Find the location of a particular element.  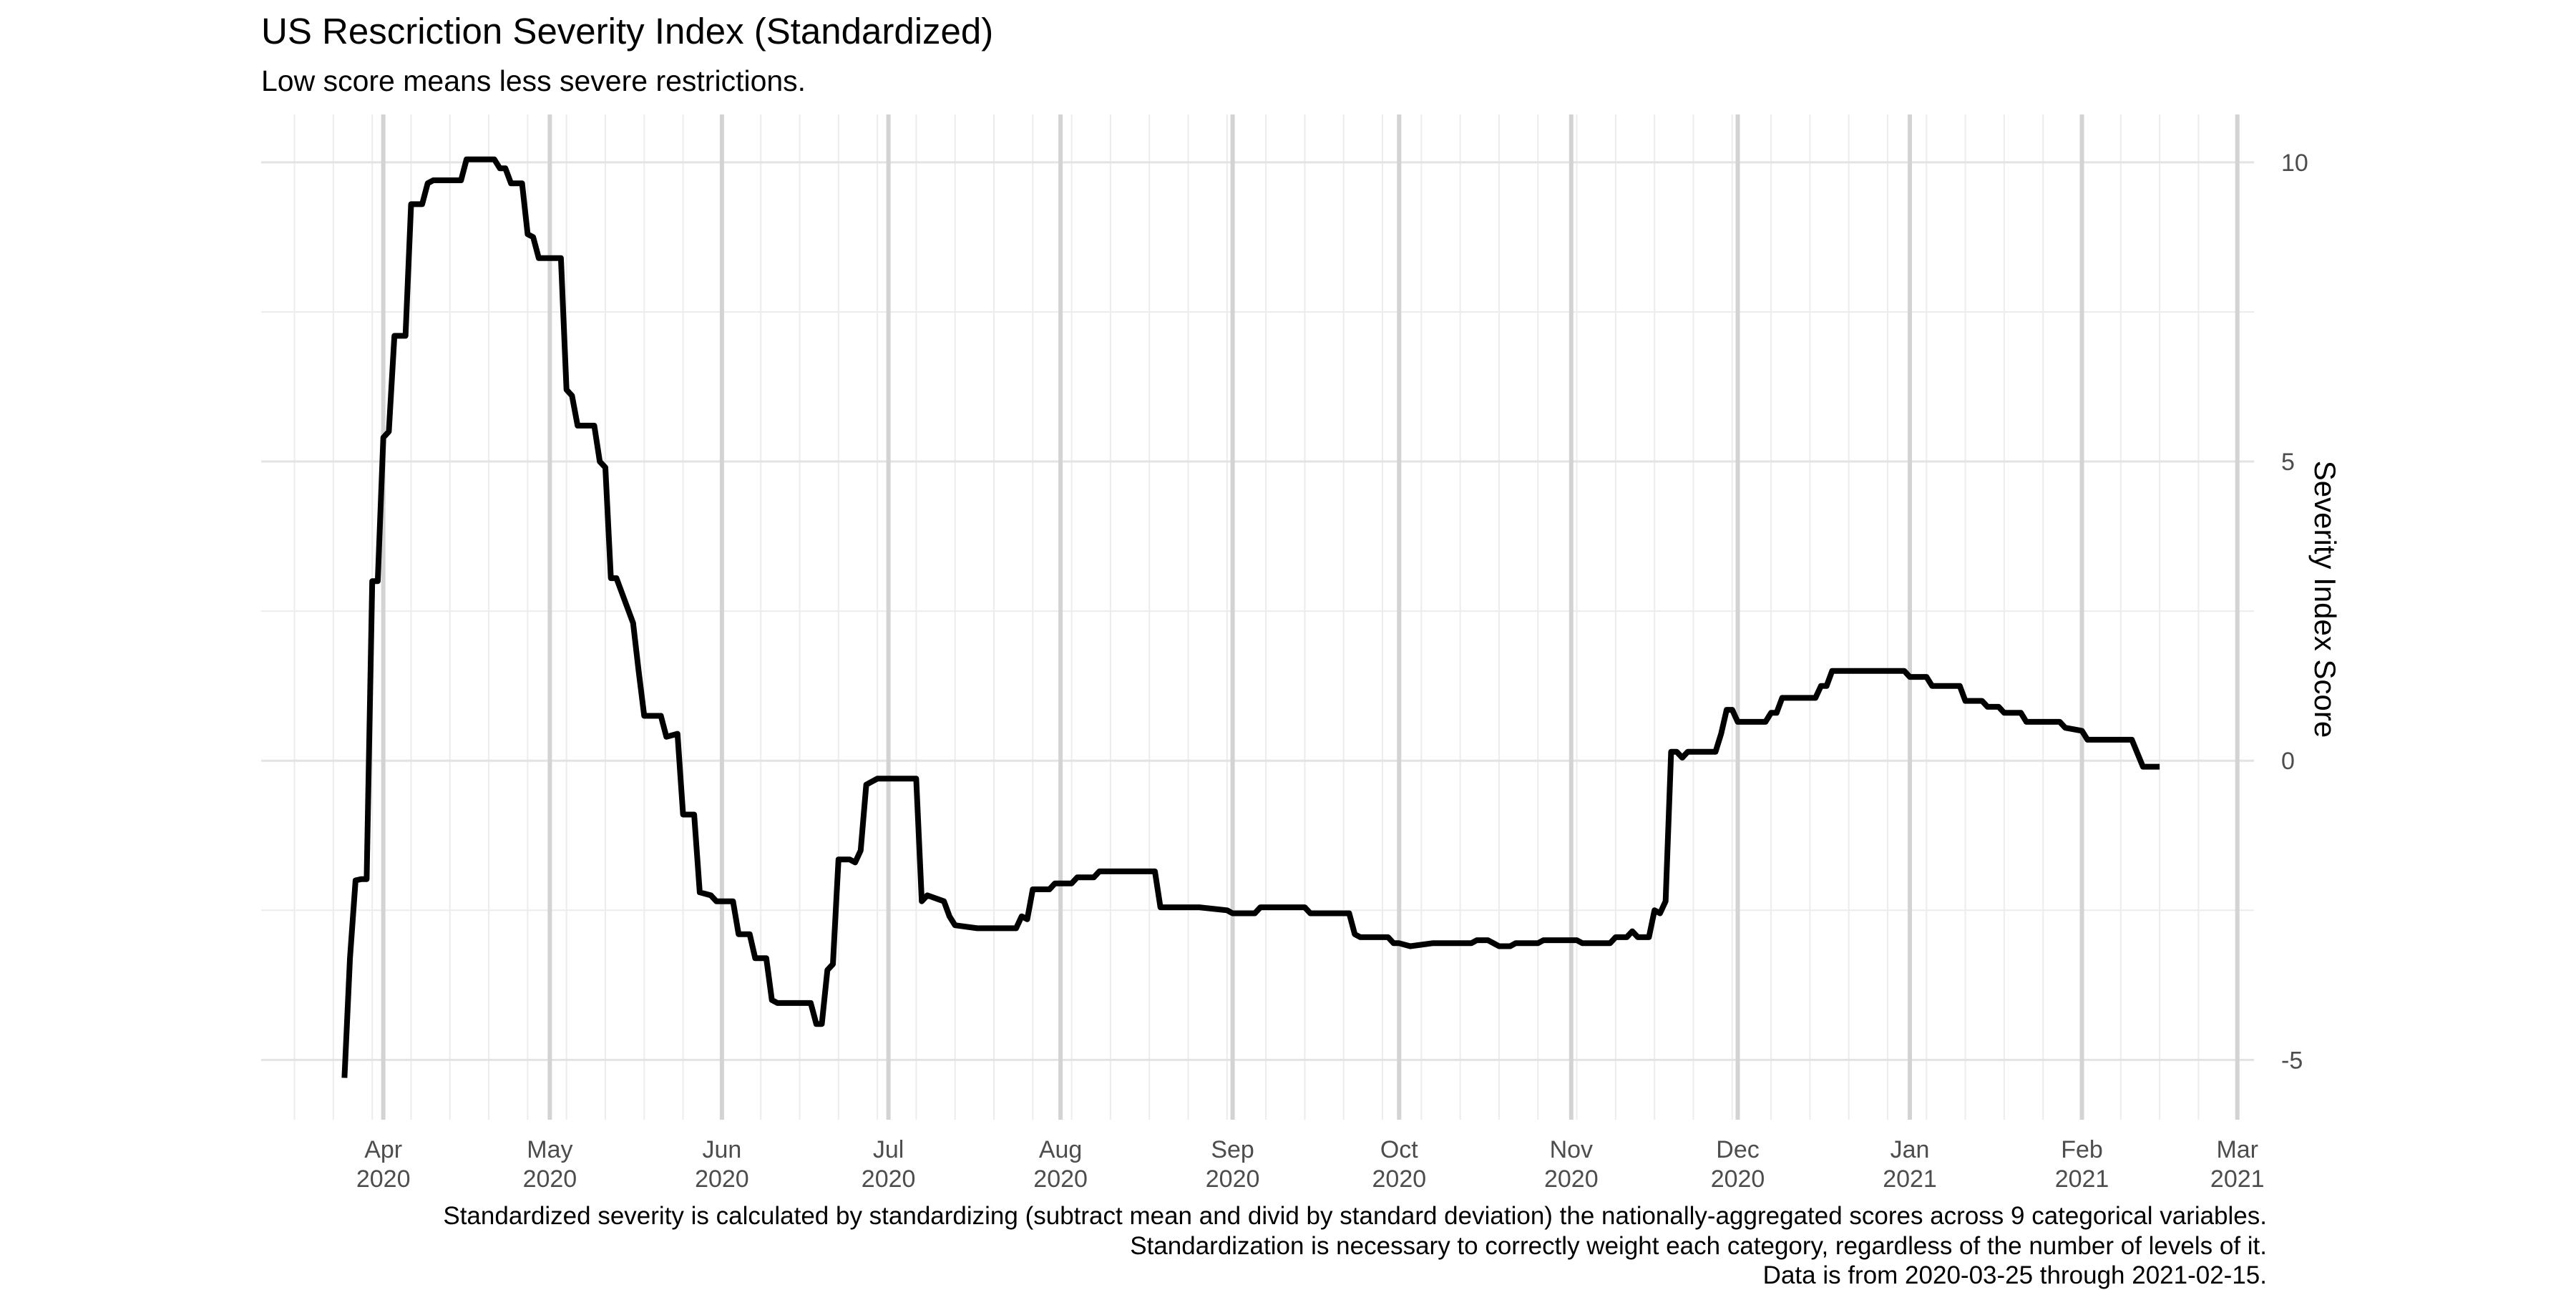

x-tick-label-month: Sep is located at coordinates (1232, 1150).